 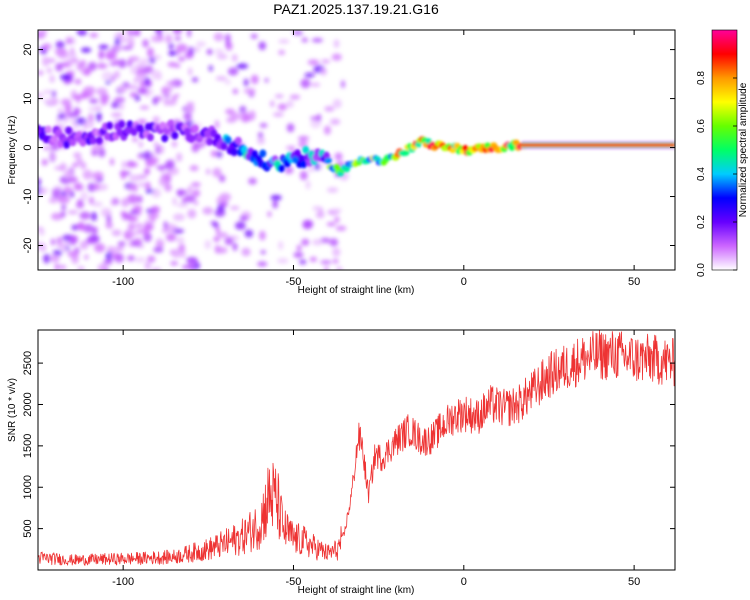 What do you see at coordinates (743, 149) in the screenshot?
I see `colorbar-label: Normalized spectral amplitude` at bounding box center [743, 149].